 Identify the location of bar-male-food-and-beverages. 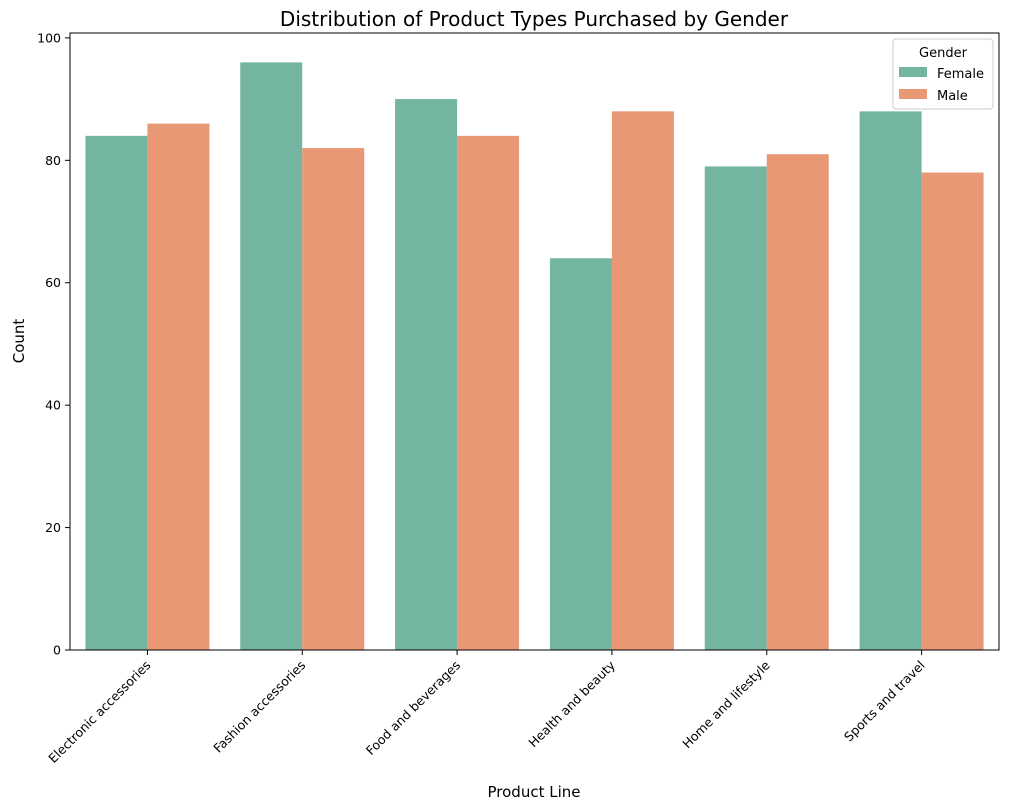
(488, 393).